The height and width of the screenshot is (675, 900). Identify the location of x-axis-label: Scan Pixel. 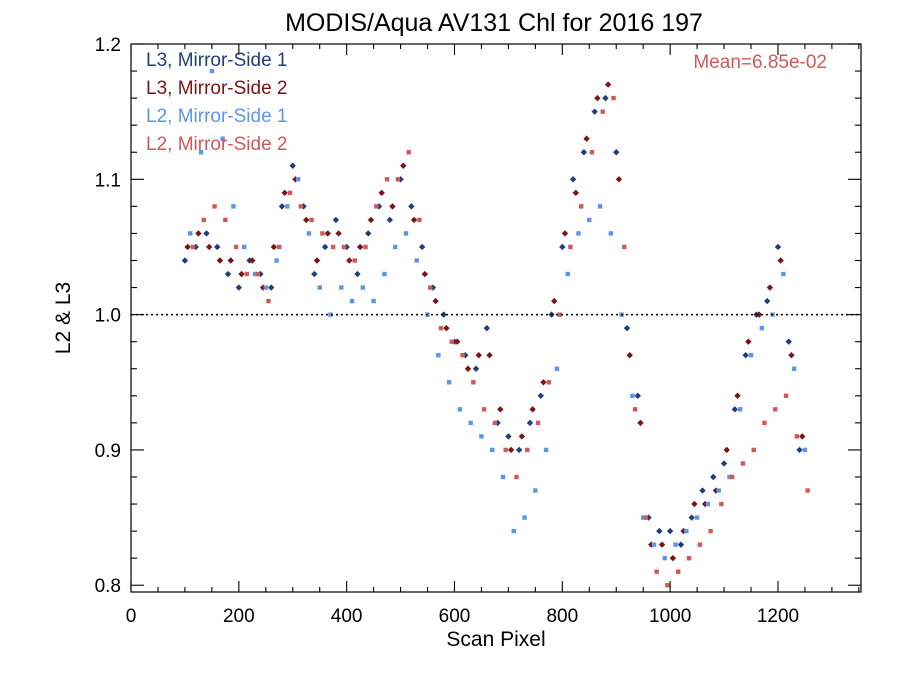
(495, 639).